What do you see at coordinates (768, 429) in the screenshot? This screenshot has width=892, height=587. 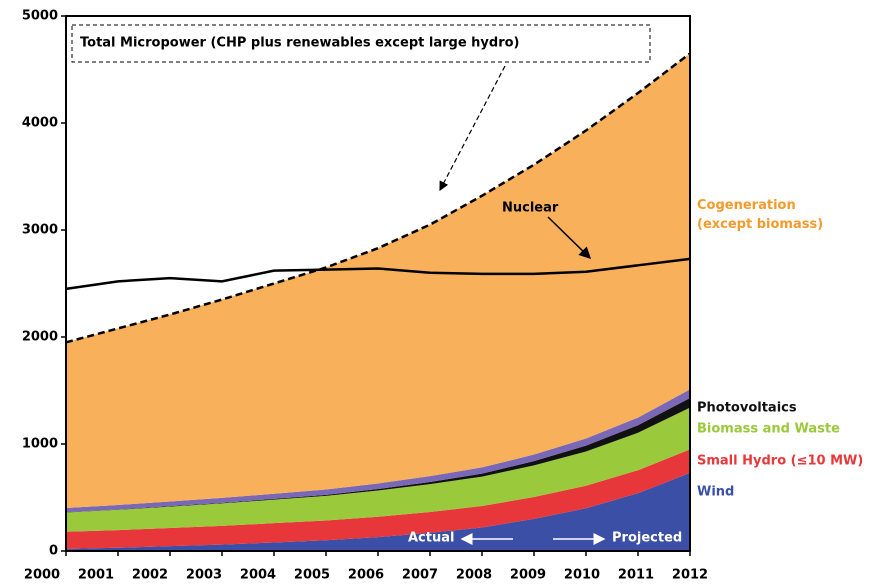 I see `series-label: Biomass and Waste` at bounding box center [768, 429].